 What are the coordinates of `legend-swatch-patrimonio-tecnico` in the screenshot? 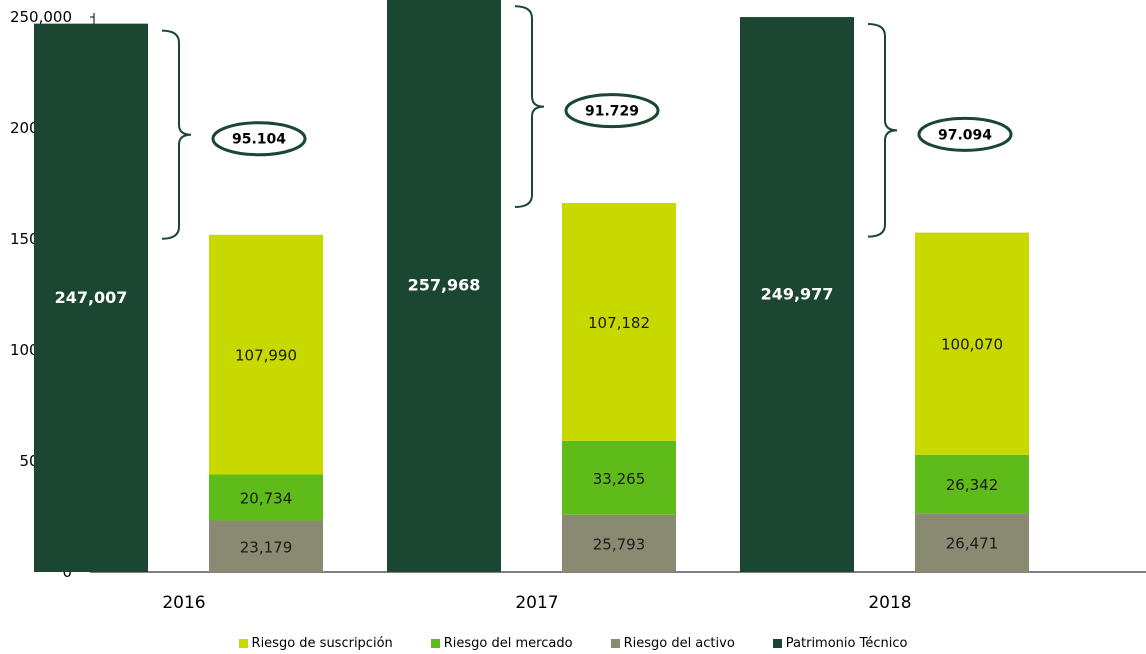 It's located at (777, 643).